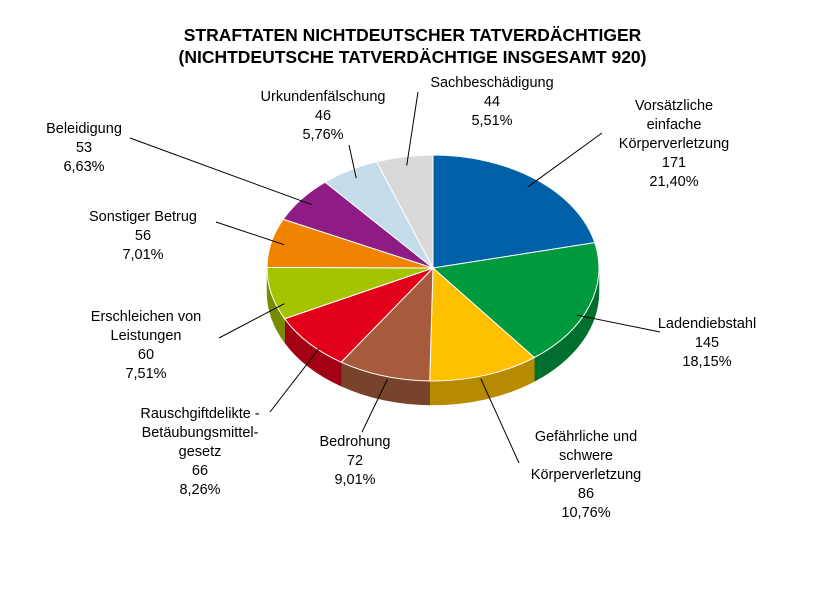 Image resolution: width=825 pixels, height=593 pixels. I want to click on slice-label-3-0: Bedrohung, so click(355, 442).